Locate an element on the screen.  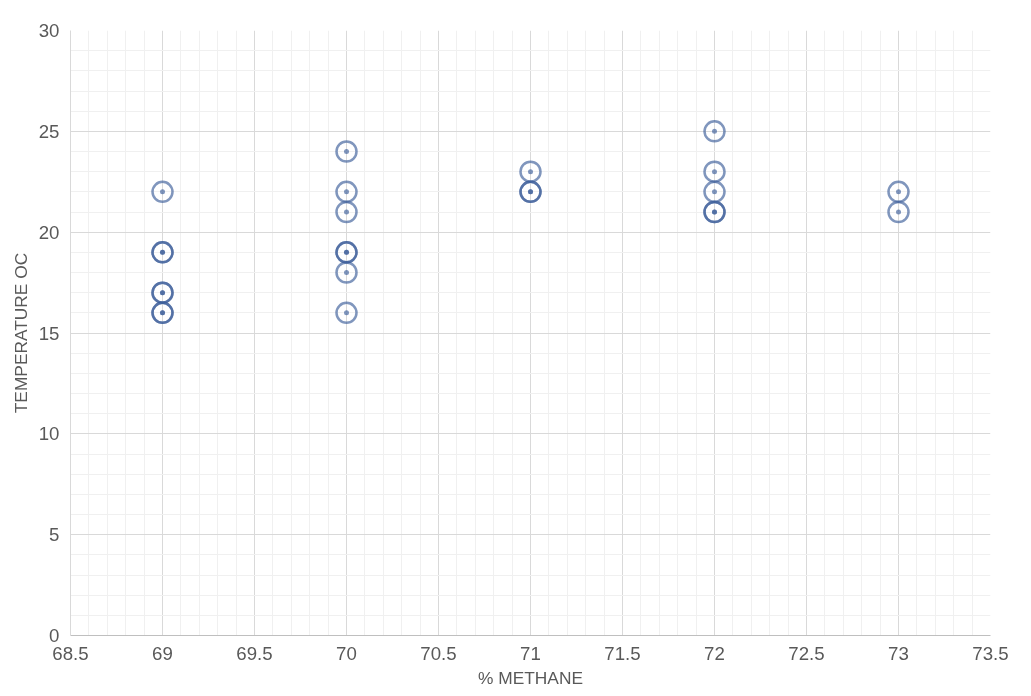
x-tick-label: 71.5 is located at coordinates (622, 653).